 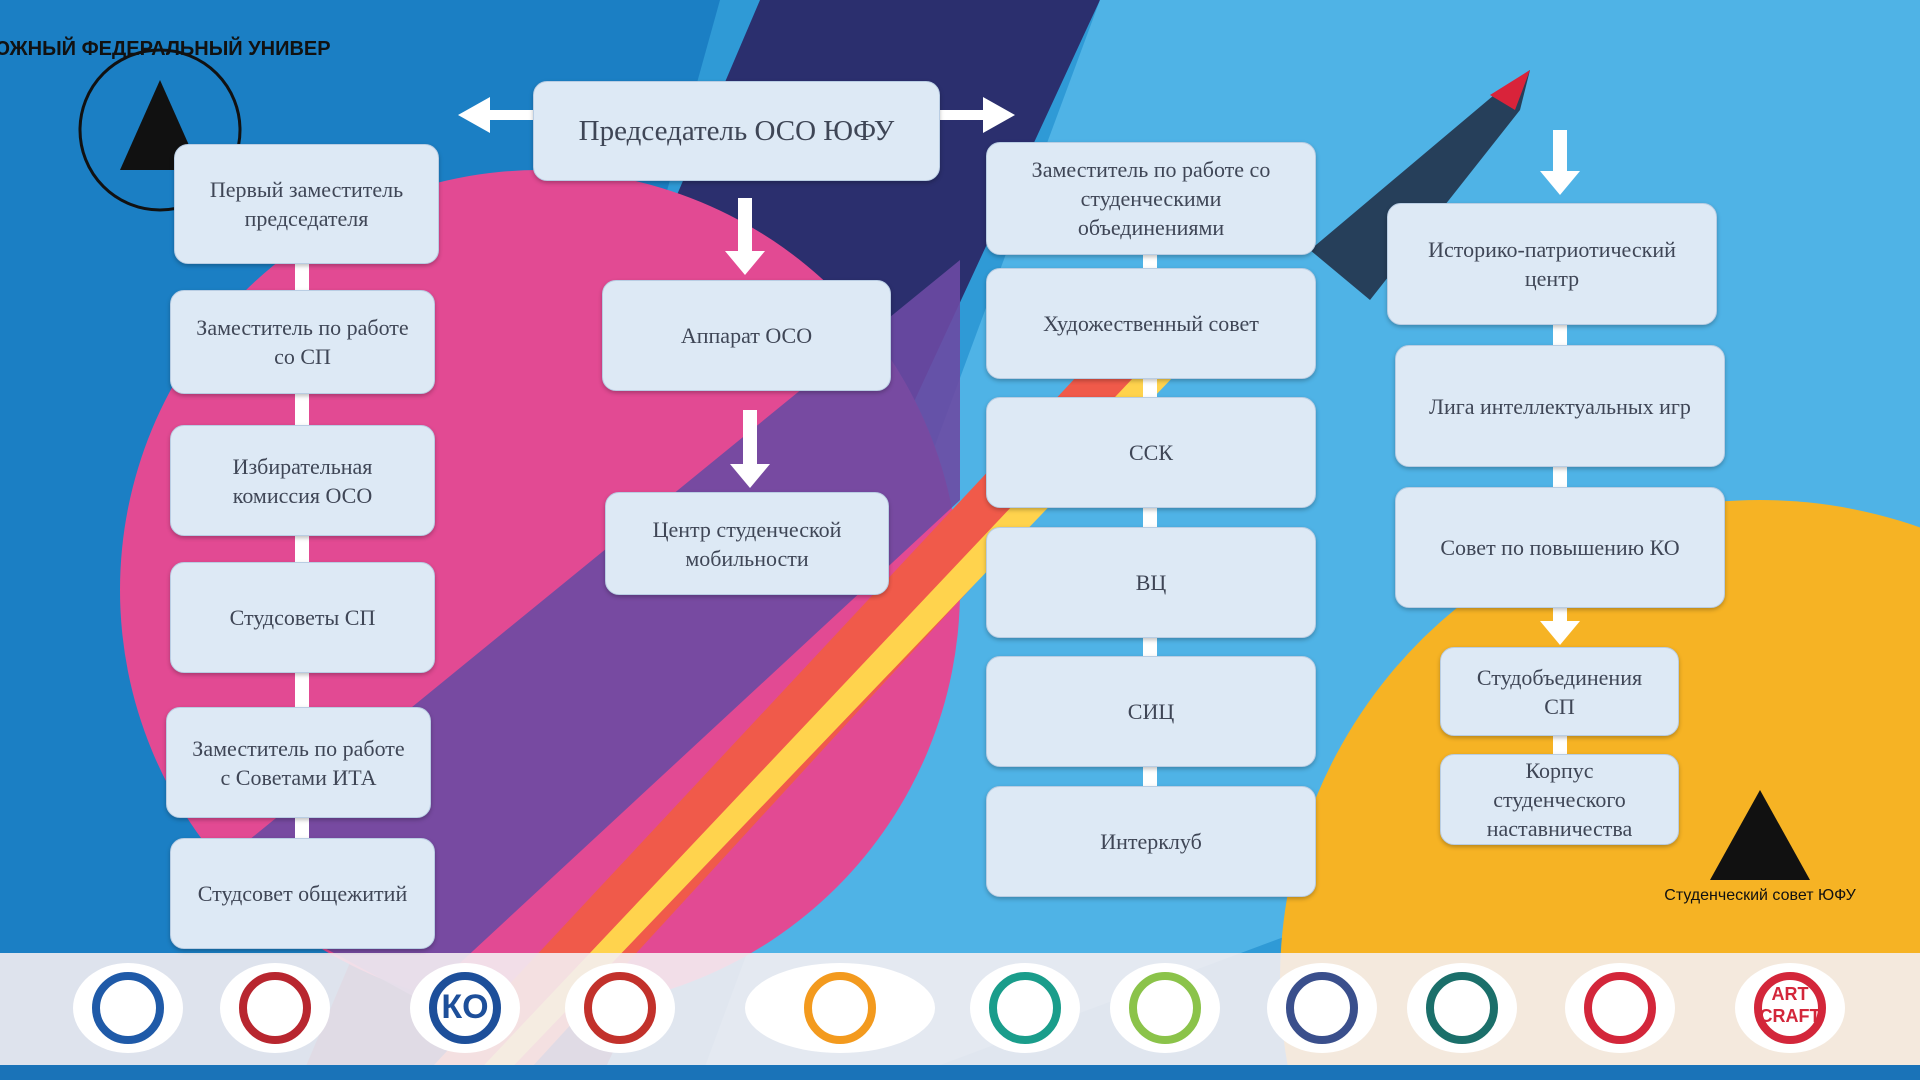 I want to click on org-box: Художественный совет, so click(x=1151, y=323).